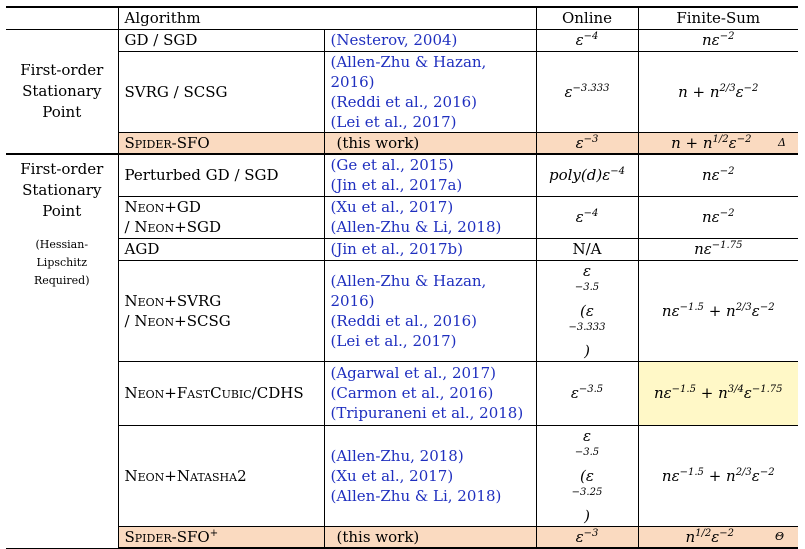 The height and width of the screenshot is (549, 805). I want to click on algorithm-name: GD / SGD, so click(221, 40).